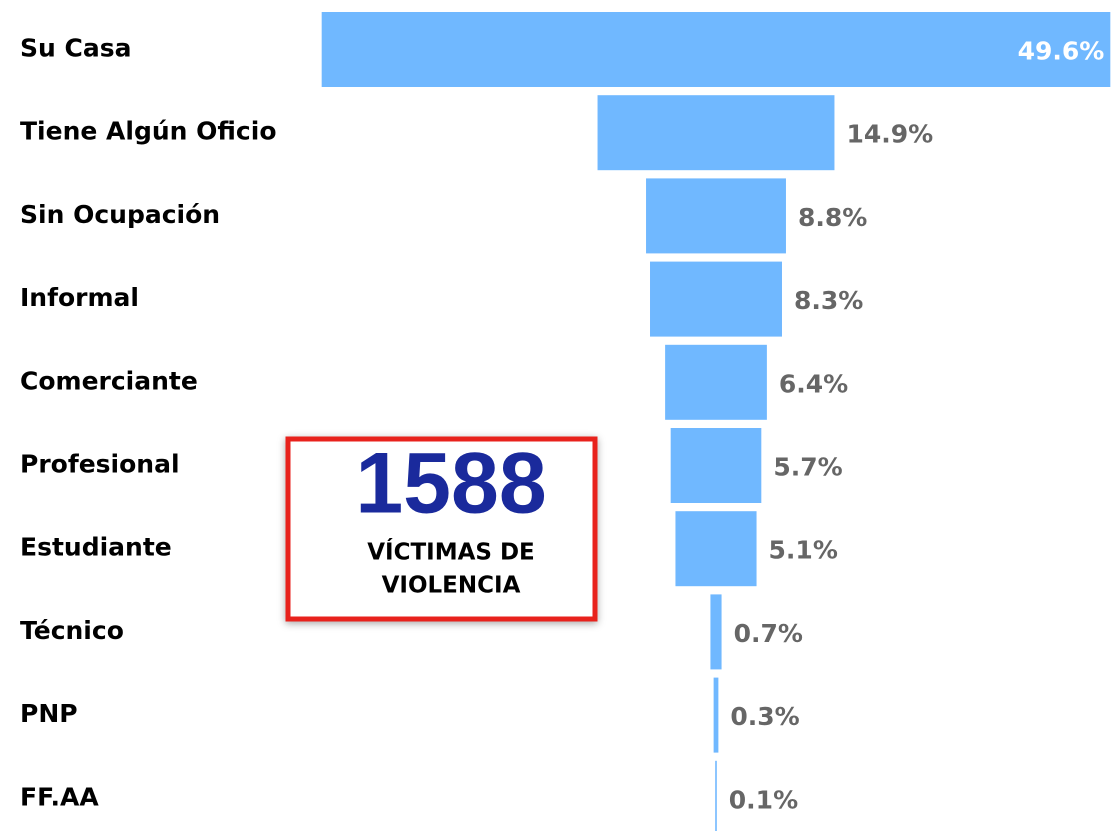 This screenshot has height=831, width=1112. Describe the element at coordinates (889, 134) in the screenshot. I see `value-label: 14.9%` at that location.